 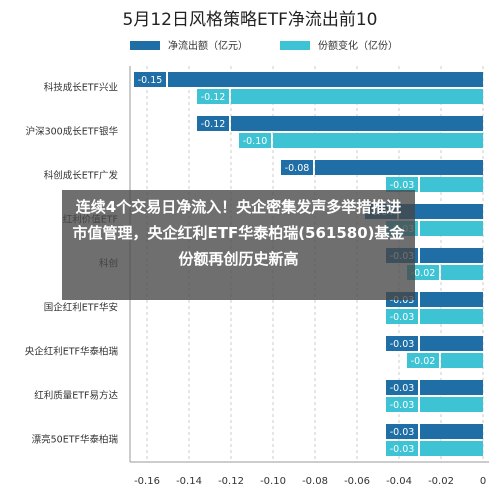 What do you see at coordinates (147, 481) in the screenshot?
I see `x-tick-label: -0.16` at bounding box center [147, 481].